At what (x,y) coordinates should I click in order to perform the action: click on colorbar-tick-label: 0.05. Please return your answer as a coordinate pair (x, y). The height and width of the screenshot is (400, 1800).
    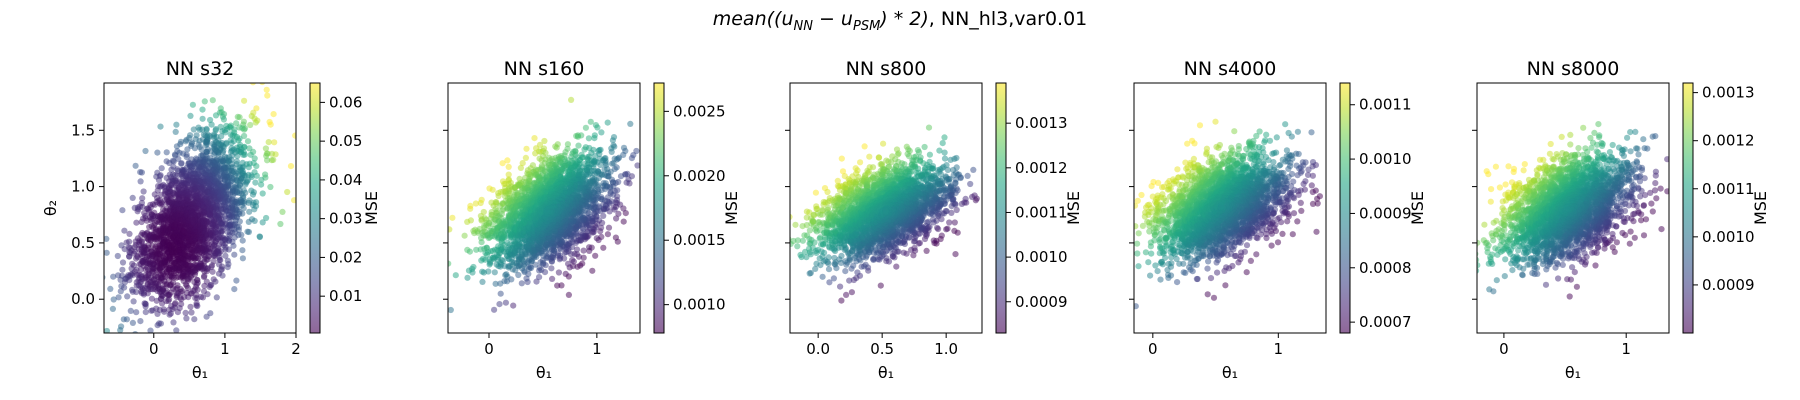
    Looking at the image, I should click on (345, 141).